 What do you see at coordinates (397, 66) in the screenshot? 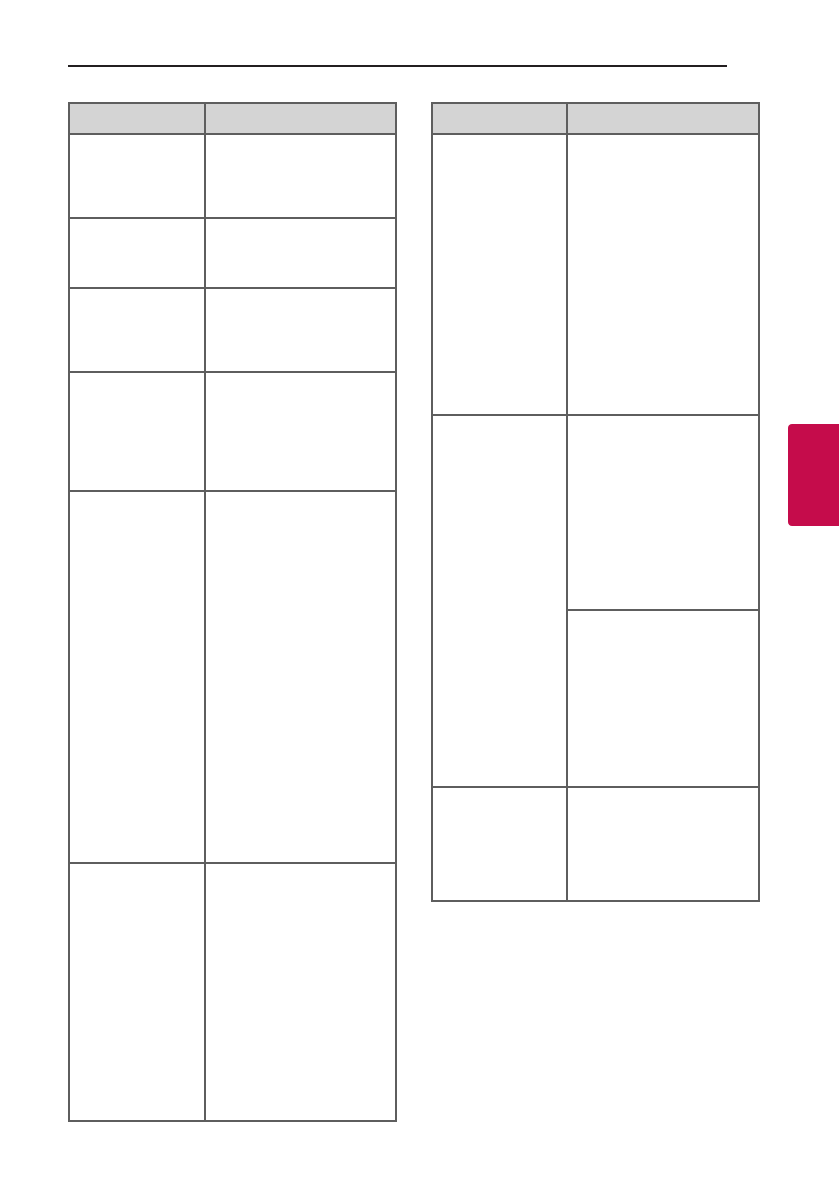
I see `page-header-rule` at bounding box center [397, 66].